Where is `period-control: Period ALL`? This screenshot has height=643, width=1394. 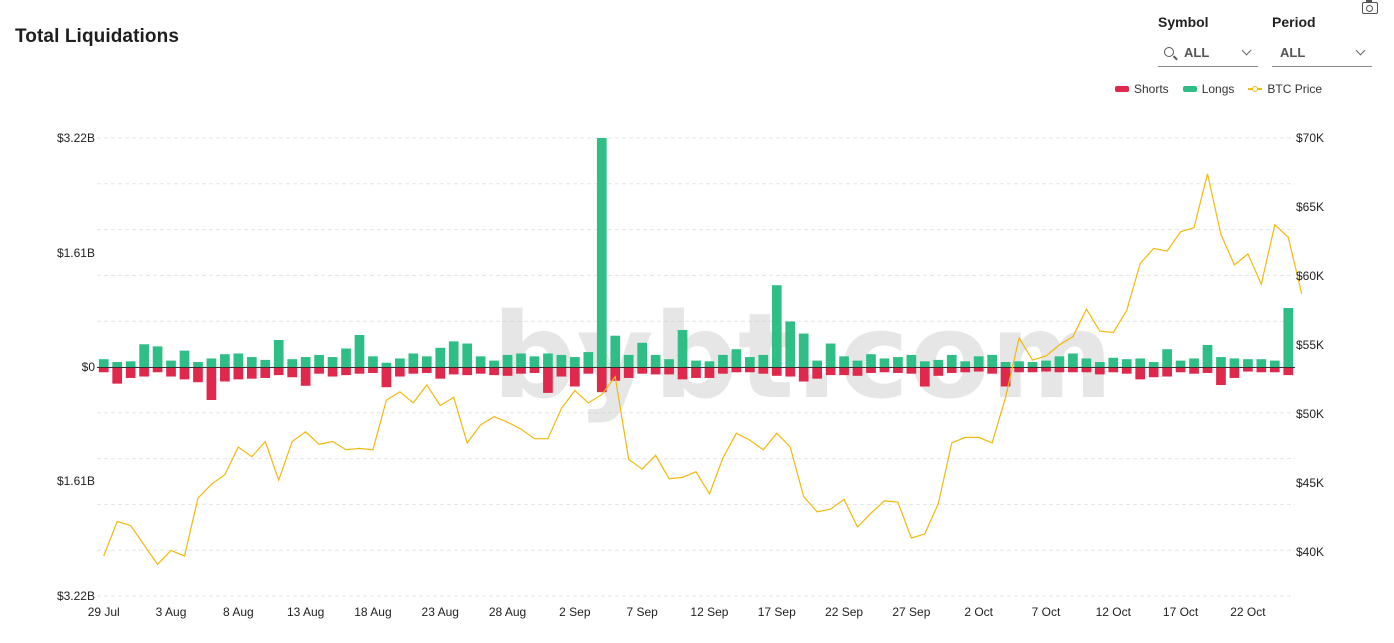 period-control: Period ALL is located at coordinates (1322, 40).